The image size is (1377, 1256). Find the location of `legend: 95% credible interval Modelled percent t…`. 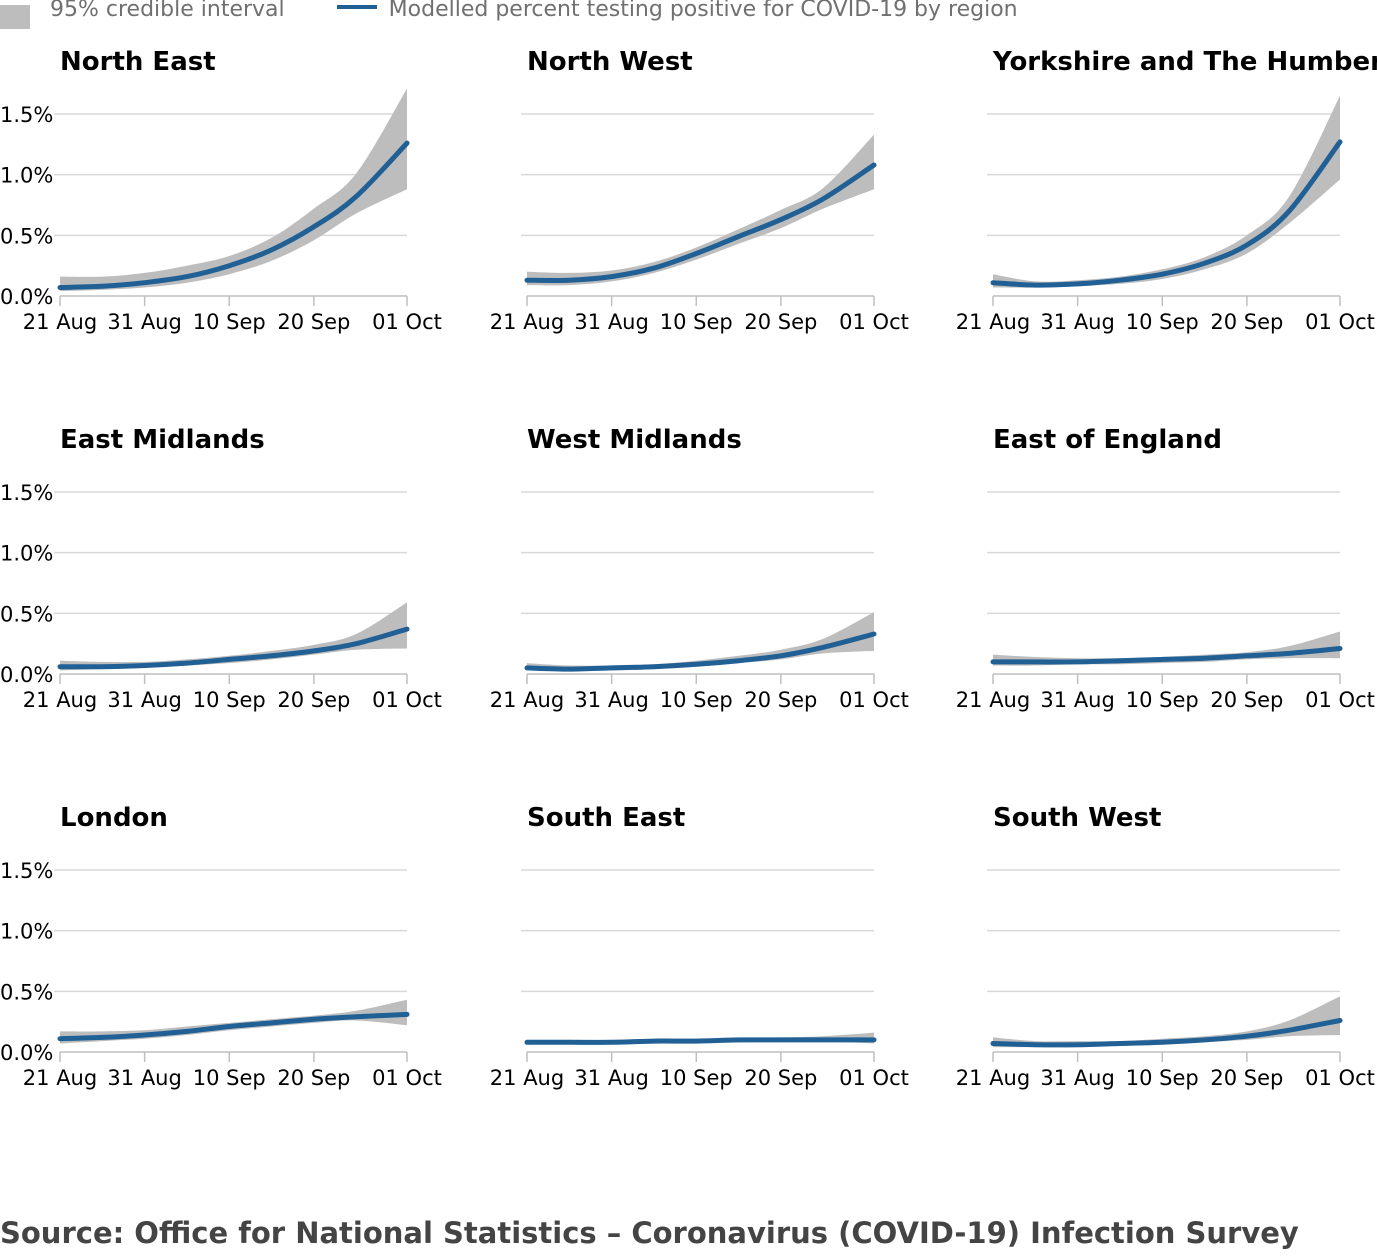

legend: 95% credible interval Modelled percent t… is located at coordinates (535, 14).